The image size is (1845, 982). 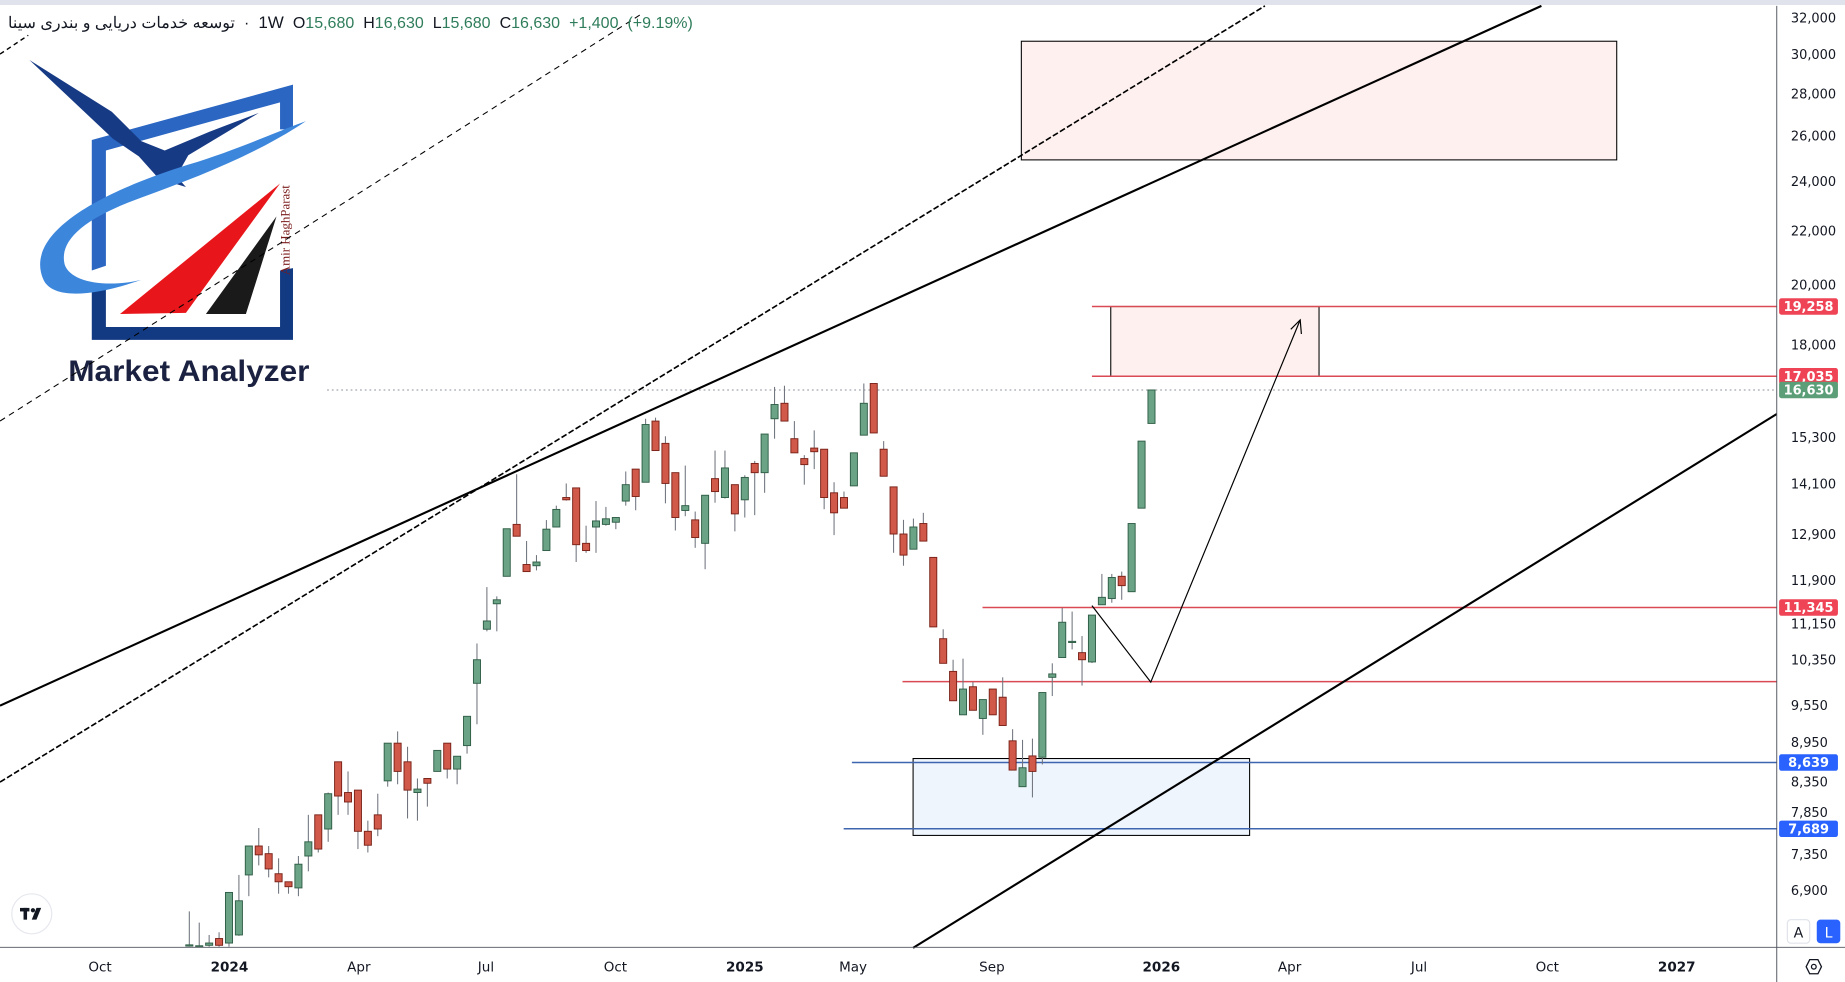 I want to click on dashed-line-short, so click(x=14, y=44).